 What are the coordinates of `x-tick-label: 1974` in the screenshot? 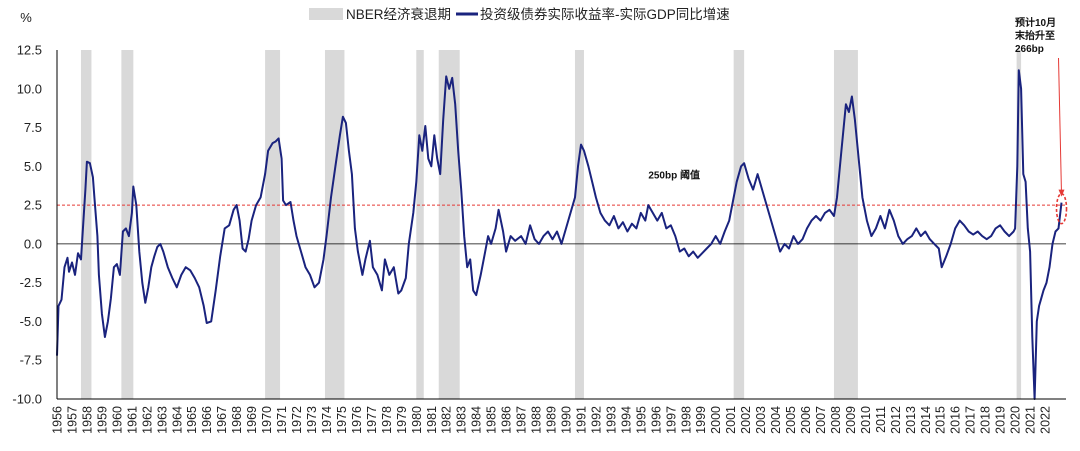 It's located at (327, 420).